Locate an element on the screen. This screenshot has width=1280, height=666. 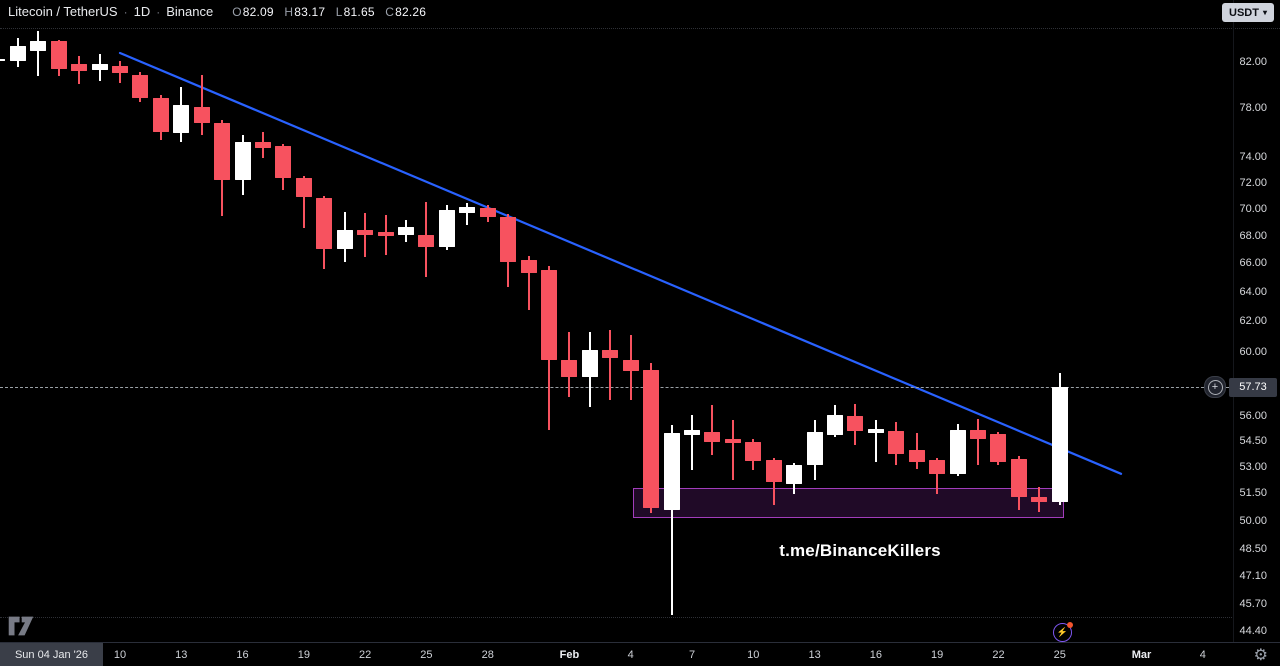
gear-icon: ⚙ is located at coordinates (1260, 655).